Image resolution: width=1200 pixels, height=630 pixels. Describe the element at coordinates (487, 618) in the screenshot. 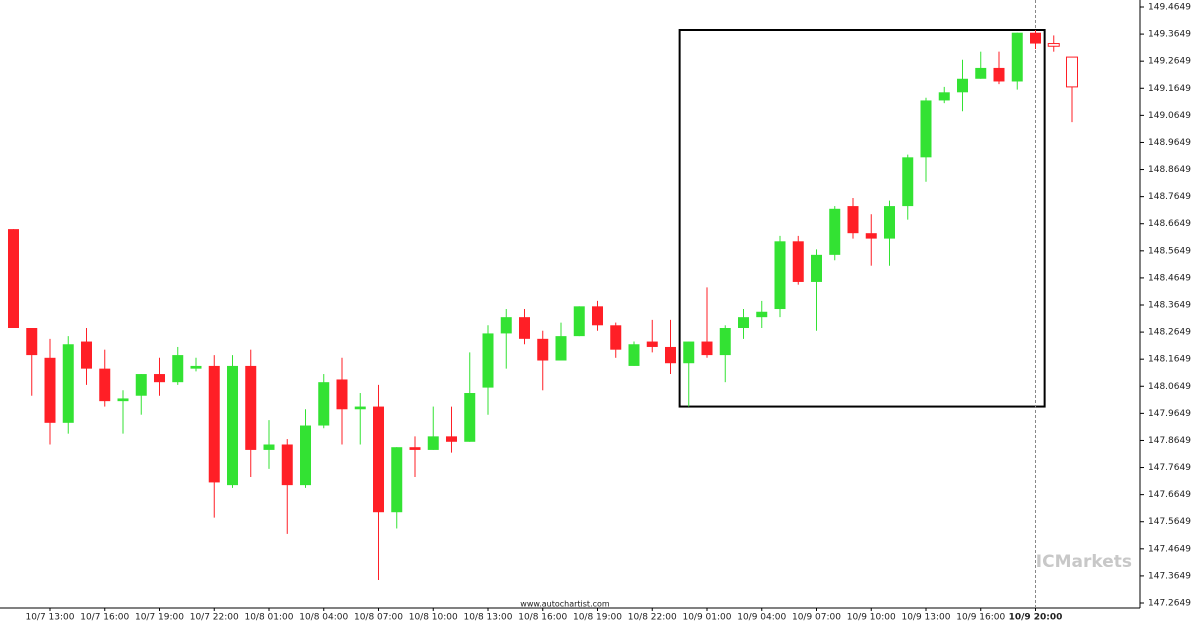

I see `x-tick-label: 10/8 13:00` at that location.